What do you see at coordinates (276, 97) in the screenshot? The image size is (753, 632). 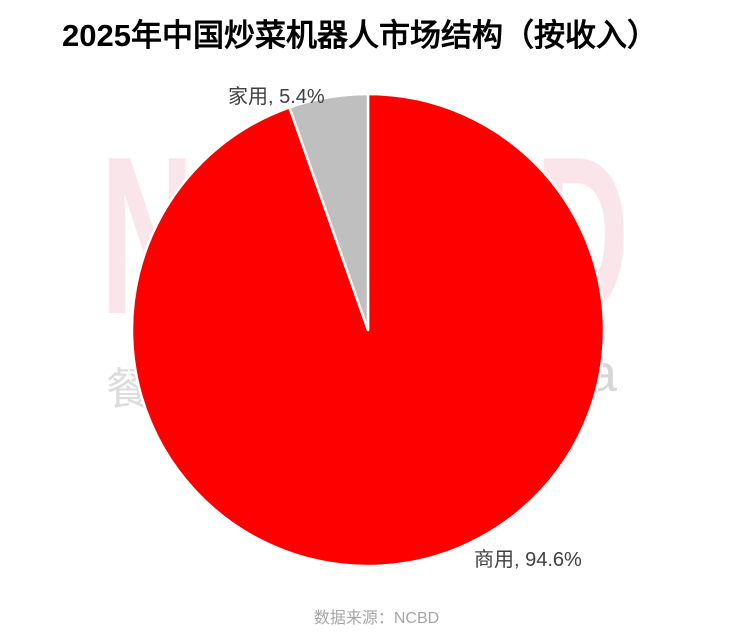 I see `pie-label-household: 家用, 5.4%` at bounding box center [276, 97].